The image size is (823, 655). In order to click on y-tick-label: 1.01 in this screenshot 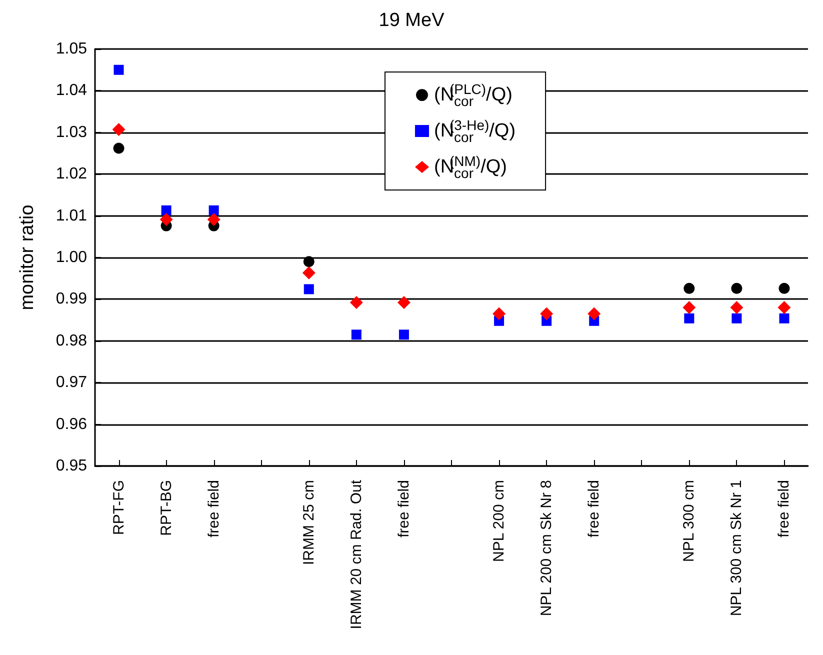, I will do `click(72, 215)`.